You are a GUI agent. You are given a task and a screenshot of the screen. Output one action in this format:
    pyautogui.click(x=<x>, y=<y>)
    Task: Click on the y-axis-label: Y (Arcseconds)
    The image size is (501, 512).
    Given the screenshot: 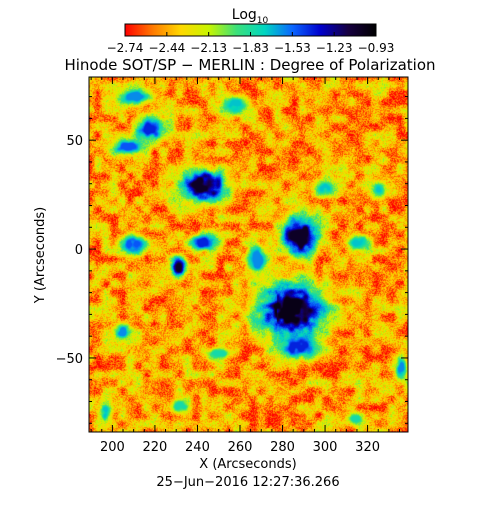 What is the action you would take?
    pyautogui.click(x=40, y=255)
    